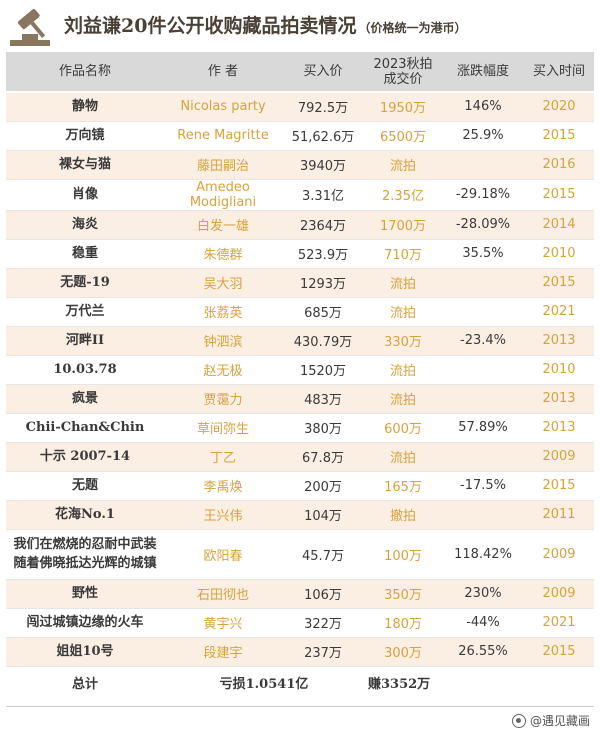 The width and height of the screenshot is (600, 740). Describe the element at coordinates (223, 164) in the screenshot. I see `artist-name: 藤田嗣治` at that location.